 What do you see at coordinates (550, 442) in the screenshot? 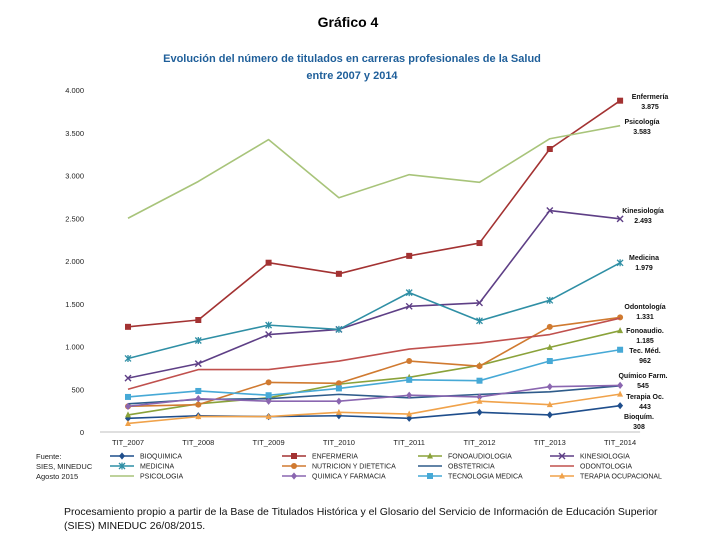
I see `x-tick-label: TIT_2013` at bounding box center [550, 442].